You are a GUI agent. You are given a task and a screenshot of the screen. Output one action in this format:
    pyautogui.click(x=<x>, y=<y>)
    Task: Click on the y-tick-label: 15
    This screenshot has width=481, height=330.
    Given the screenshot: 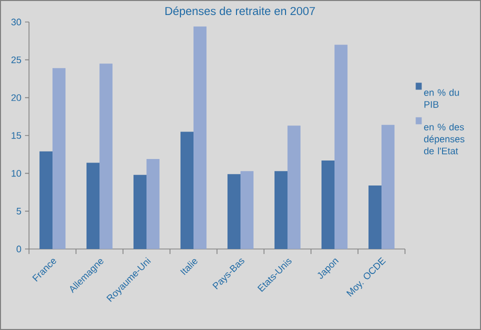 What is the action you would take?
    pyautogui.click(x=17, y=135)
    